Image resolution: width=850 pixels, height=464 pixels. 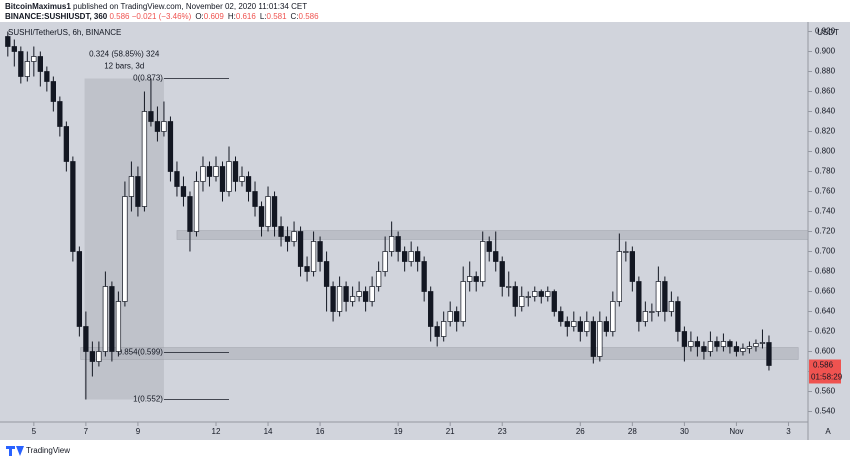 What do you see at coordinates (827, 377) in the screenshot?
I see `countdown: 01:58:29` at bounding box center [827, 377].